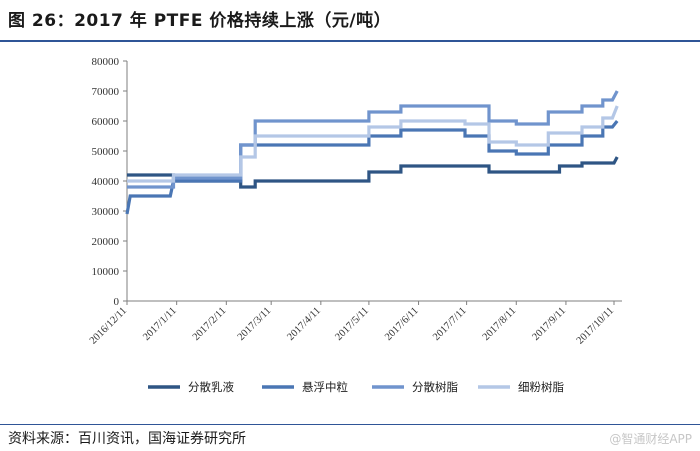 Image resolution: width=700 pixels, height=451 pixels. What do you see at coordinates (106, 92) in the screenshot?
I see `y-tick-label: 70000` at bounding box center [106, 92].